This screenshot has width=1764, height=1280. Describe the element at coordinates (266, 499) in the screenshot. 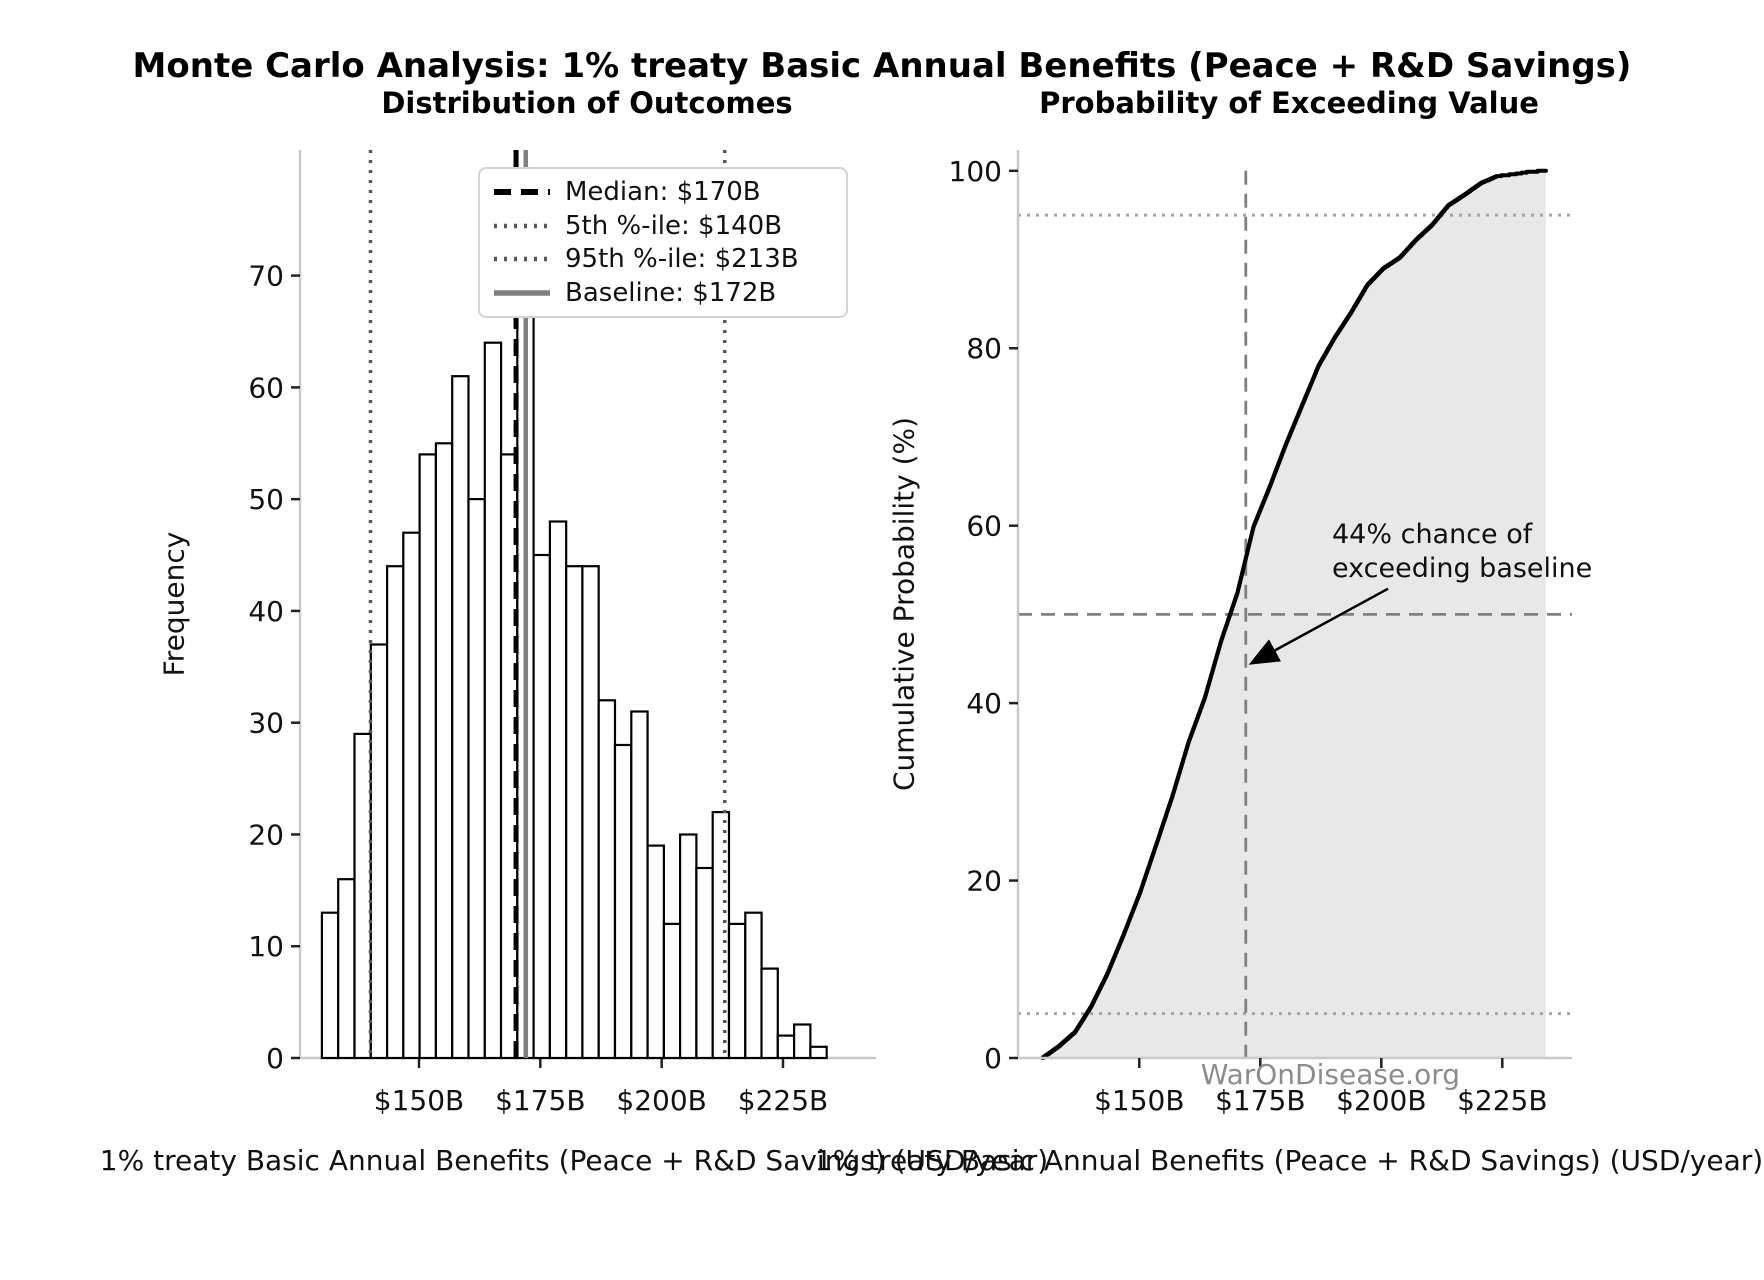

I see `y-tick-label: 50` at that location.